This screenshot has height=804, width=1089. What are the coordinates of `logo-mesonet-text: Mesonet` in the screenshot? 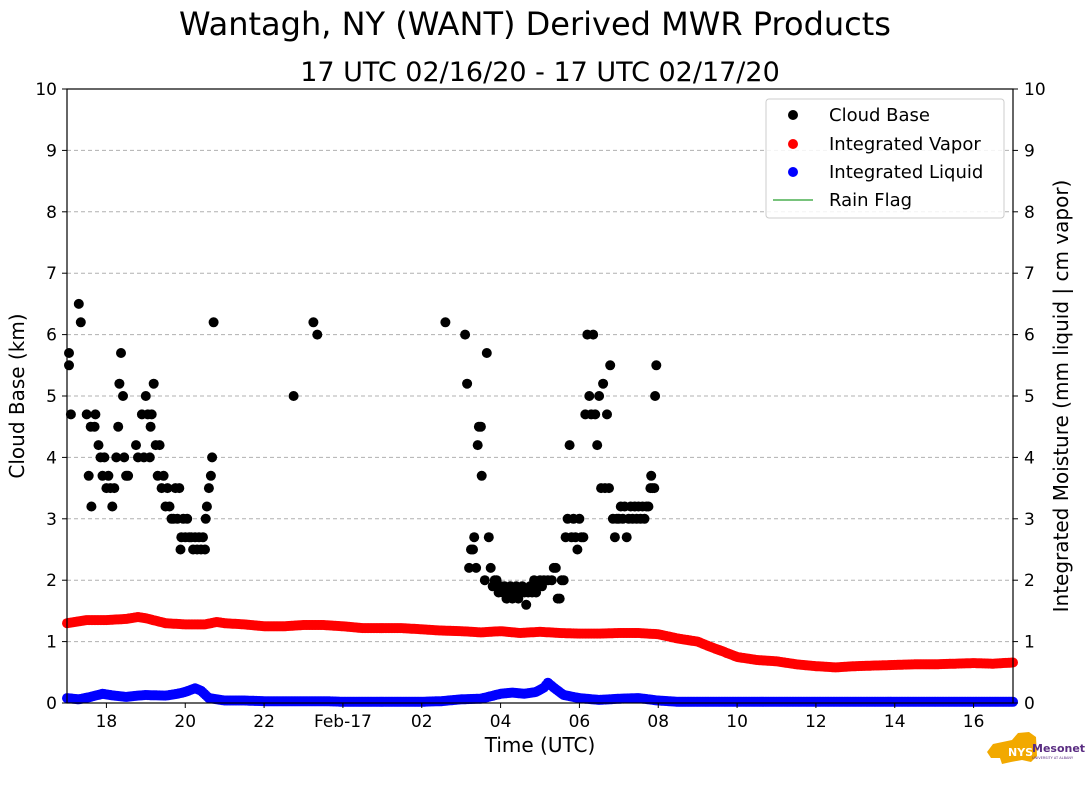 It's located at (1058, 748).